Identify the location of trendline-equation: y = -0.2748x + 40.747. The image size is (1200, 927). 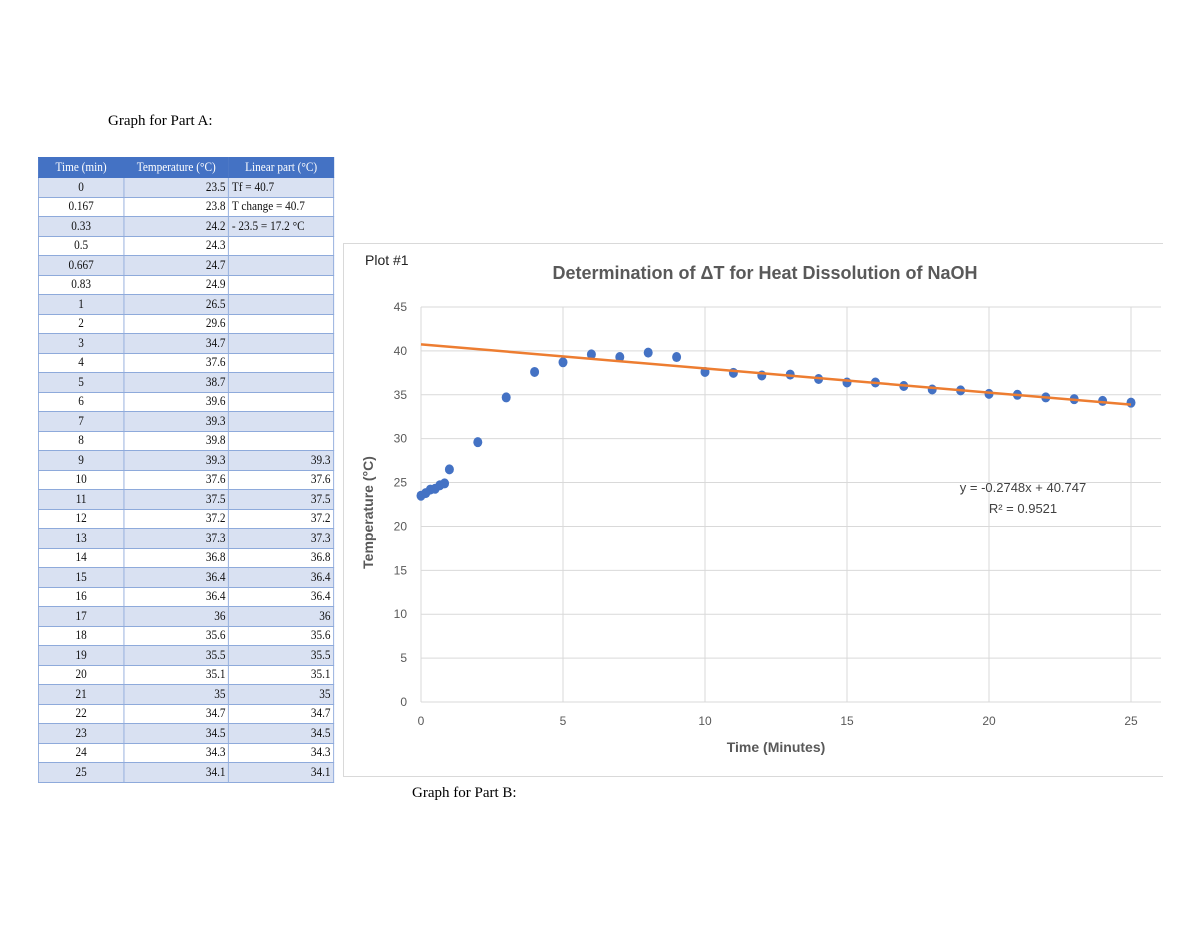
(1023, 487).